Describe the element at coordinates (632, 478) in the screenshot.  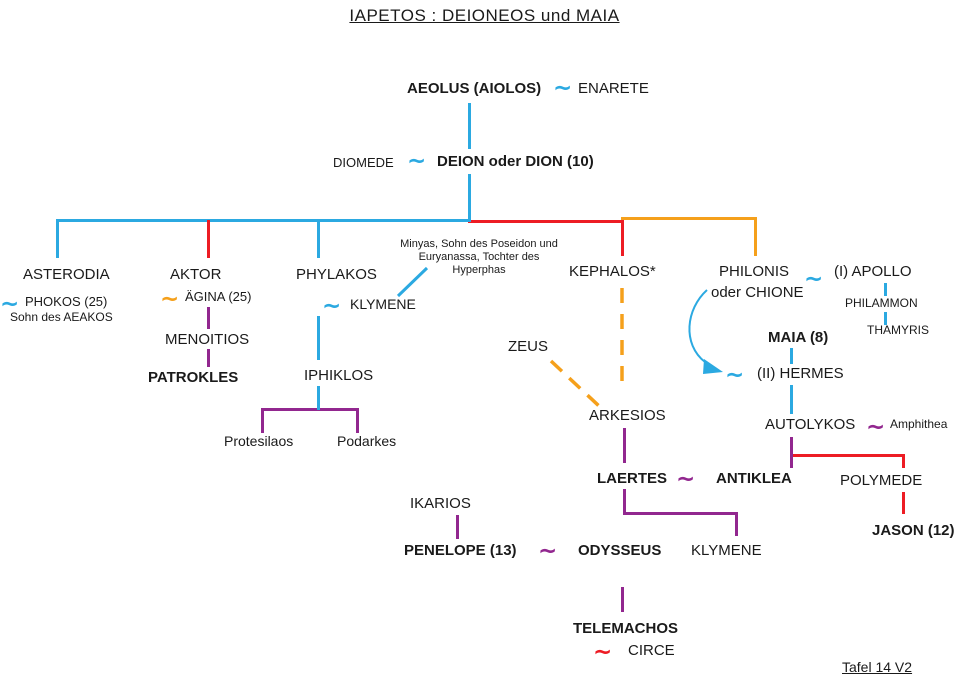
I see `node-laertes: LAERTES` at that location.